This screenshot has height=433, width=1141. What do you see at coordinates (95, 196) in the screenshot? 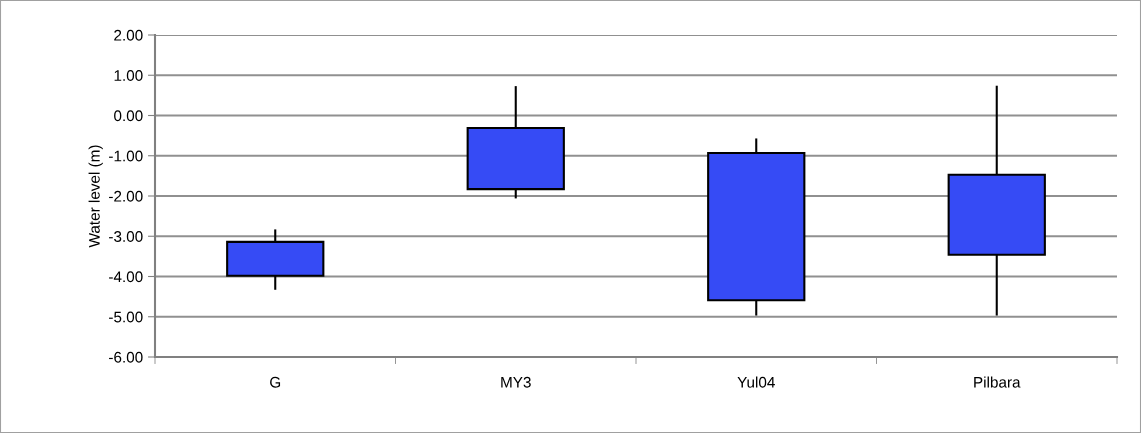
I see `y-axis-title: Water level (m)` at bounding box center [95, 196].